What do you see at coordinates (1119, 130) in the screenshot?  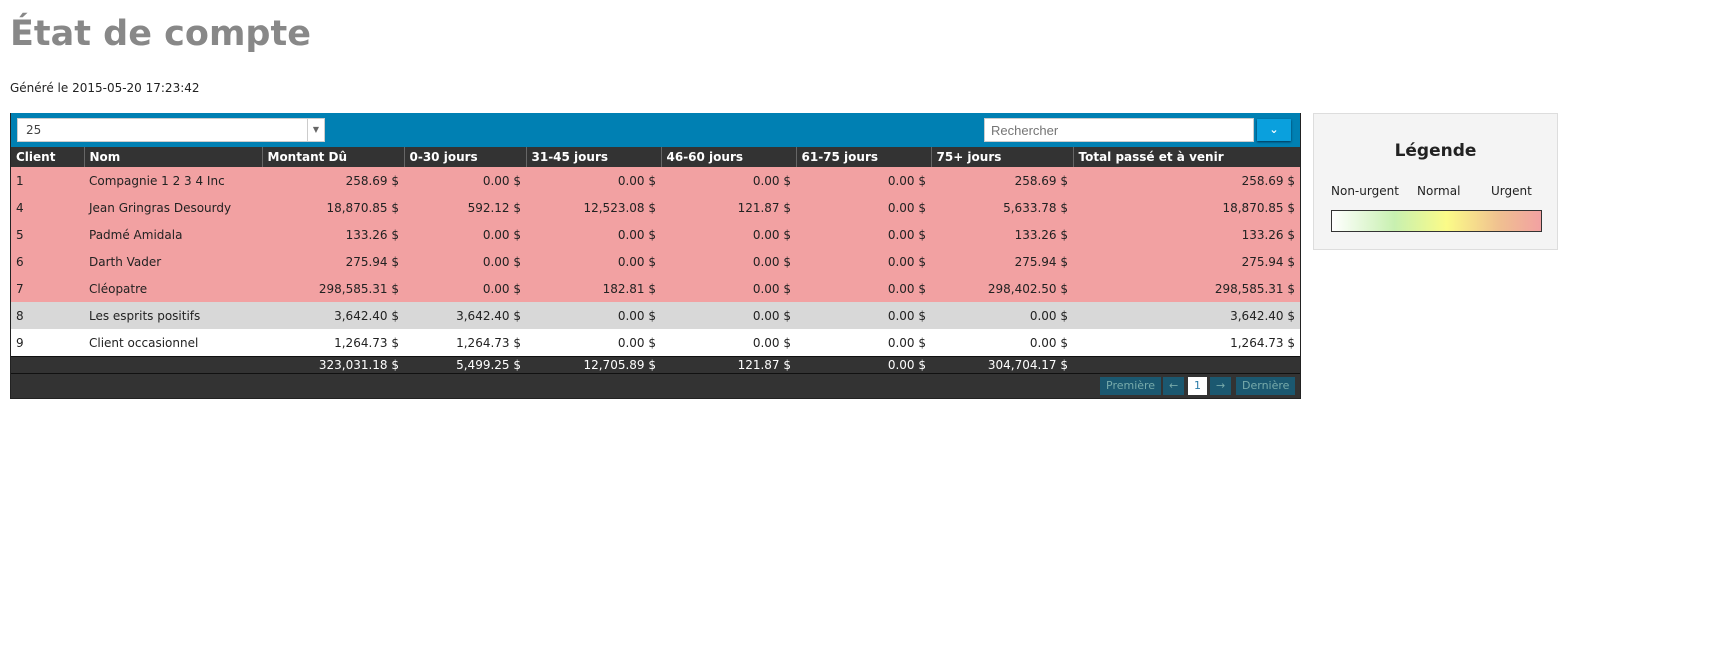 I see `search-input` at bounding box center [1119, 130].